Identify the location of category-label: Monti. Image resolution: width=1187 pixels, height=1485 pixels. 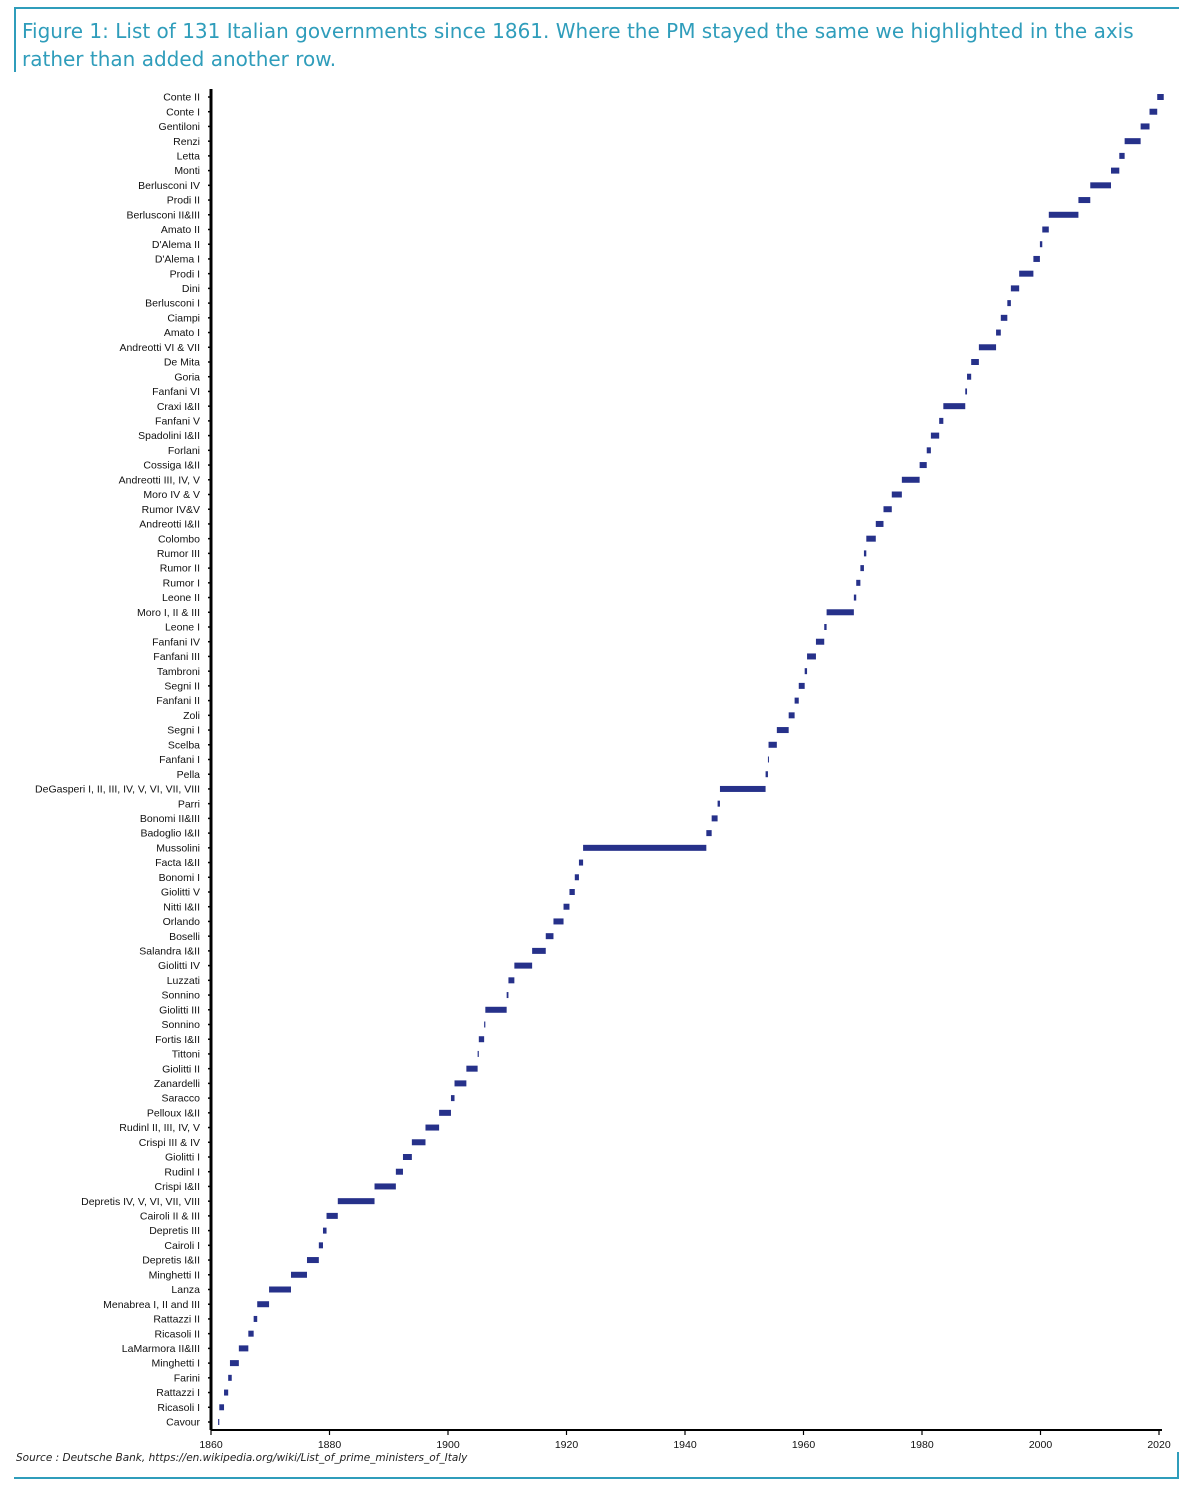
(187, 171).